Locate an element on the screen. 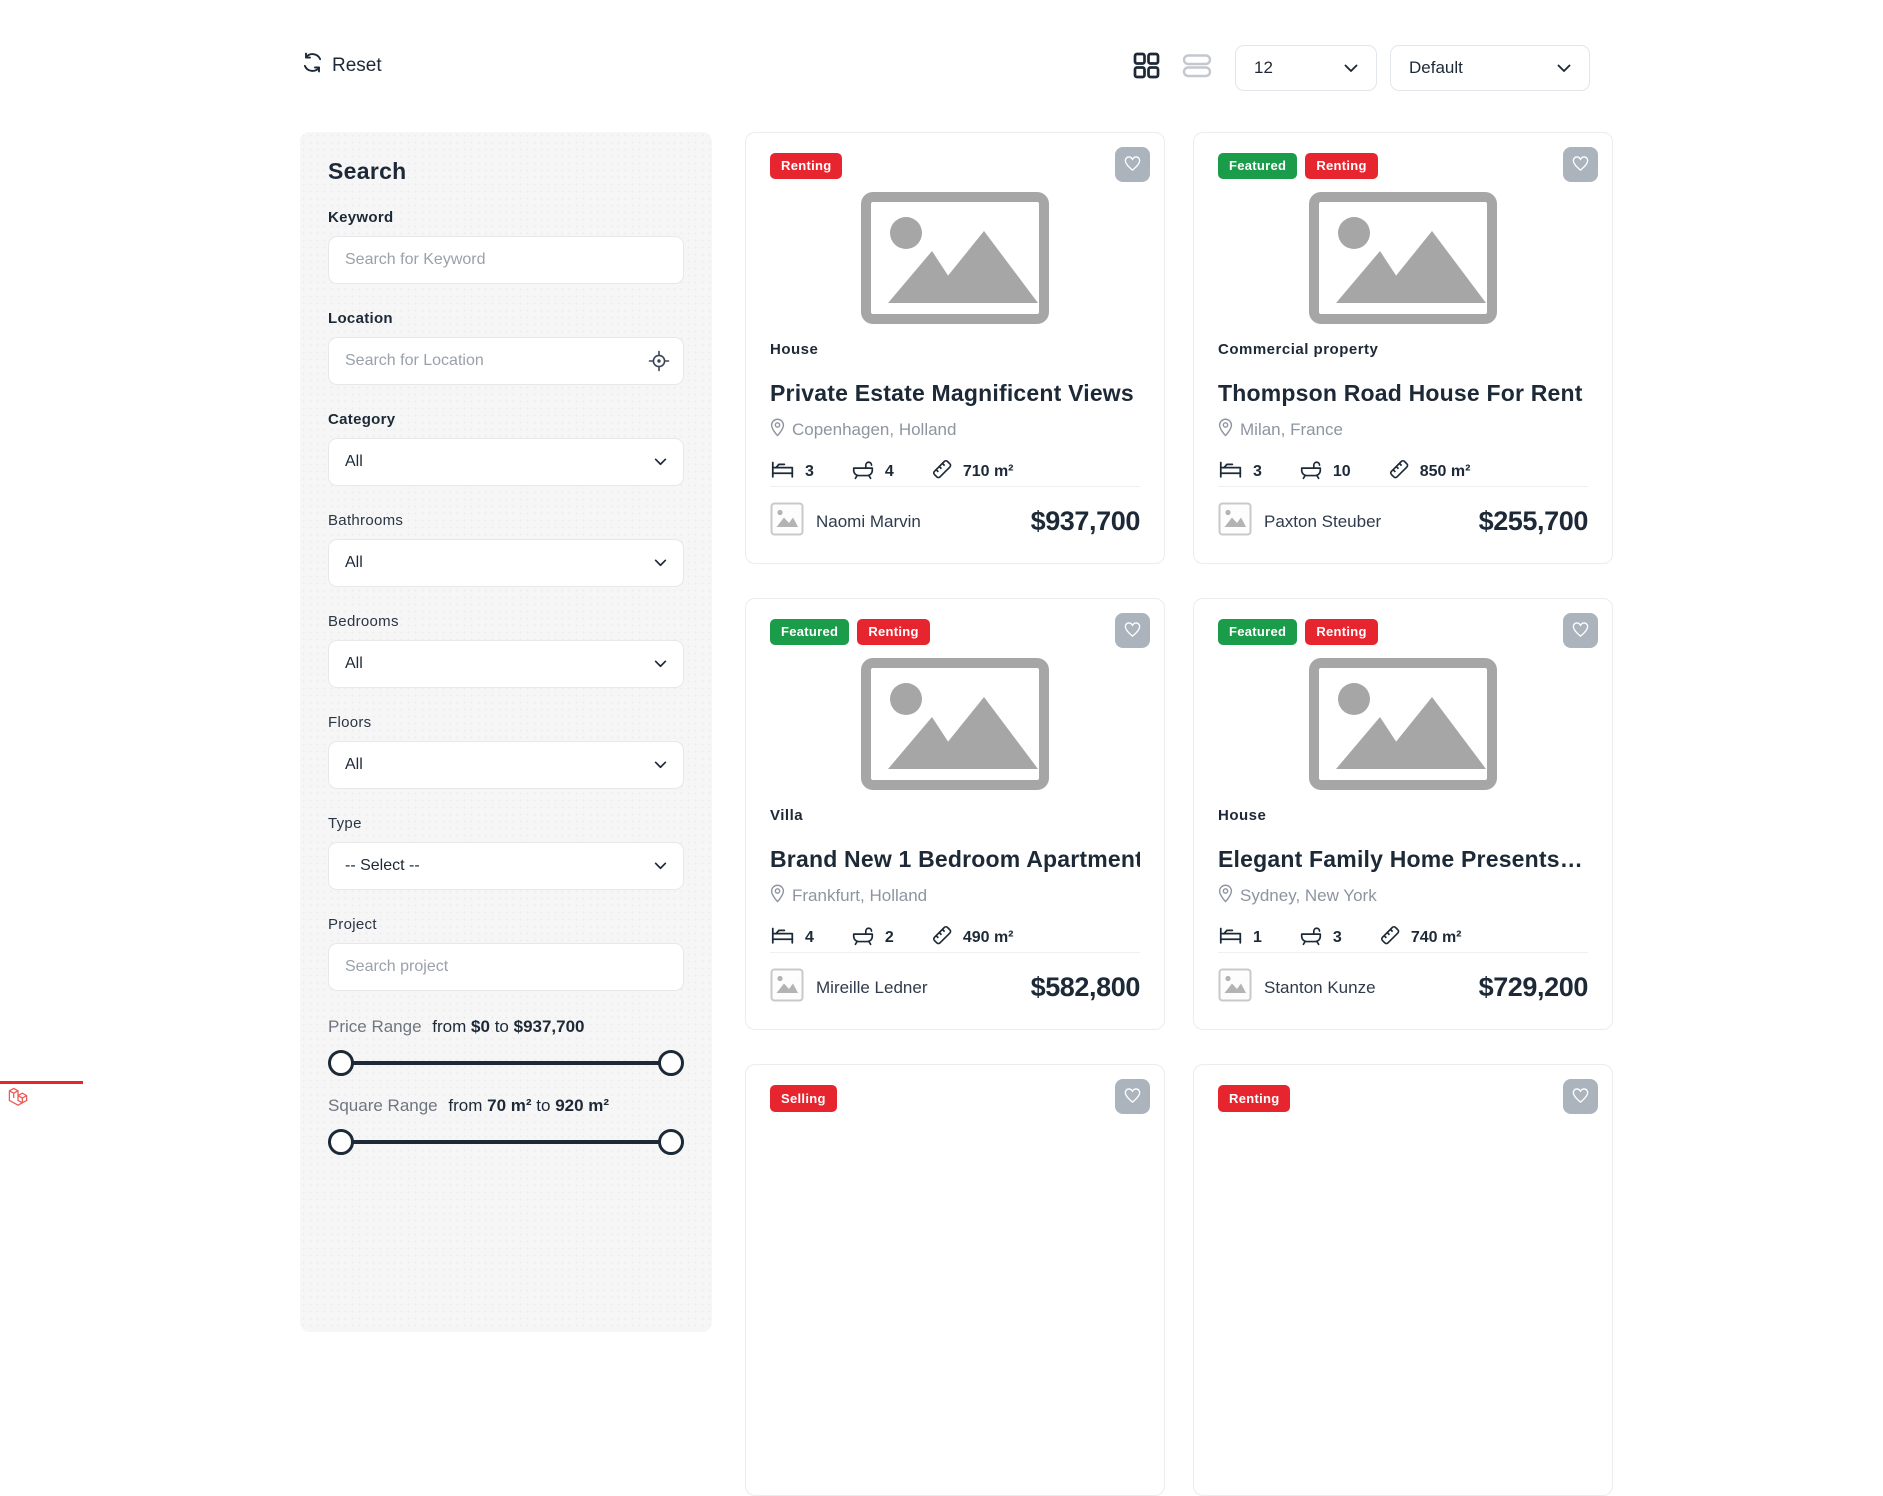 The image size is (1883, 1496). price-slider-track is located at coordinates (506, 1063).